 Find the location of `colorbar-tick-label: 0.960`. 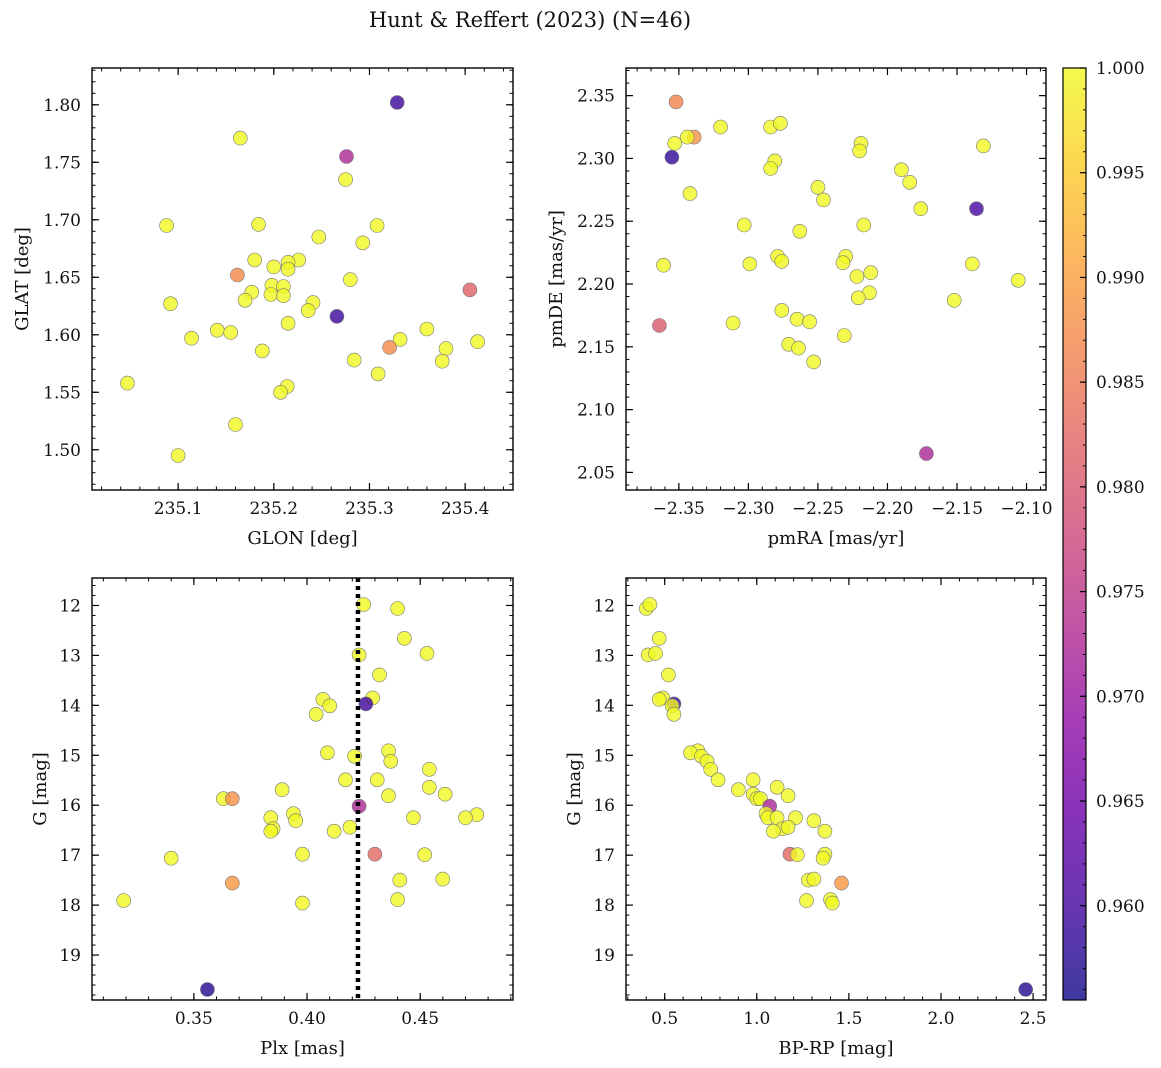

colorbar-tick-label: 0.960 is located at coordinates (1120, 907).